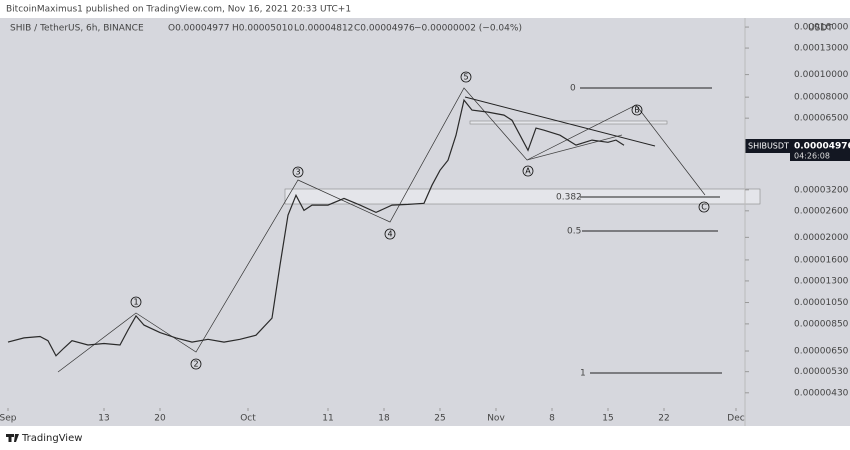 The height and width of the screenshot is (450, 850). Describe the element at coordinates (821, 281) in the screenshot. I see `y-tick-label: 0.00001300` at that location.